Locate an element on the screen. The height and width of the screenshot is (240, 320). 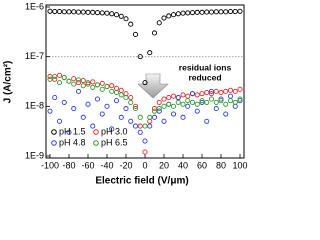
legend-label: pH 3.0 is located at coordinates (114, 131).